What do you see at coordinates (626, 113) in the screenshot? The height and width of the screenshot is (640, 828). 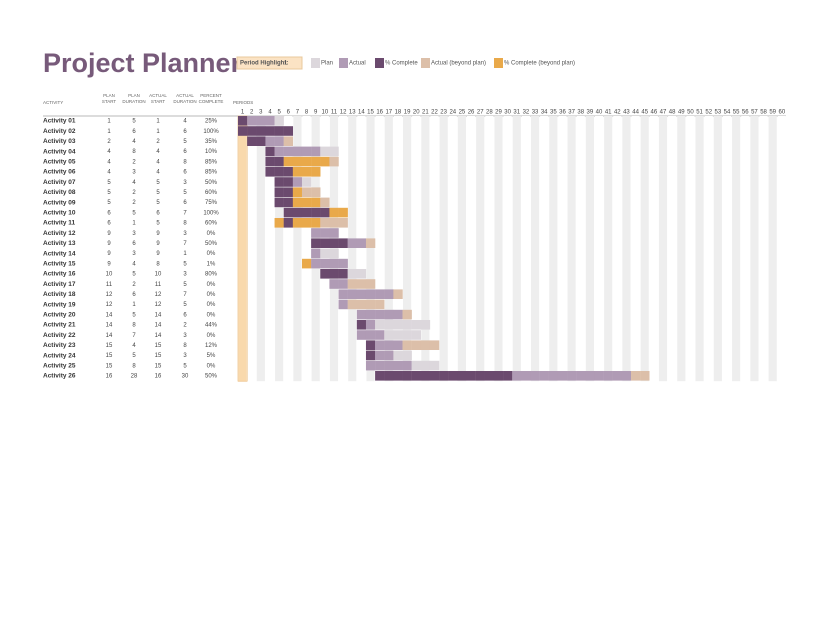 I see `period-number: 43` at bounding box center [626, 113].